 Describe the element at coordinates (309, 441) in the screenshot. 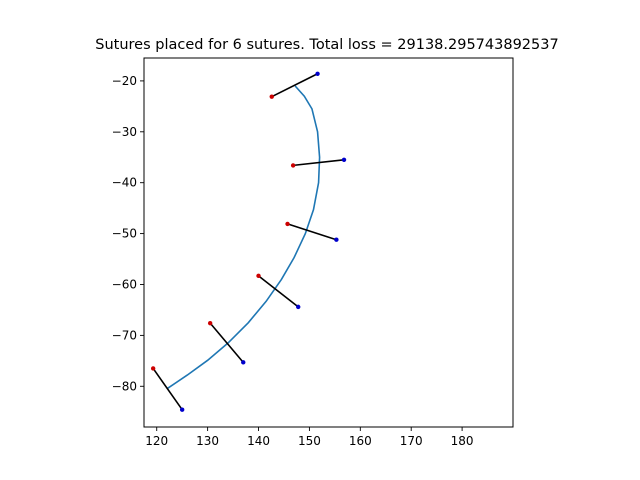

I see `x-tick-label: 150` at that location.